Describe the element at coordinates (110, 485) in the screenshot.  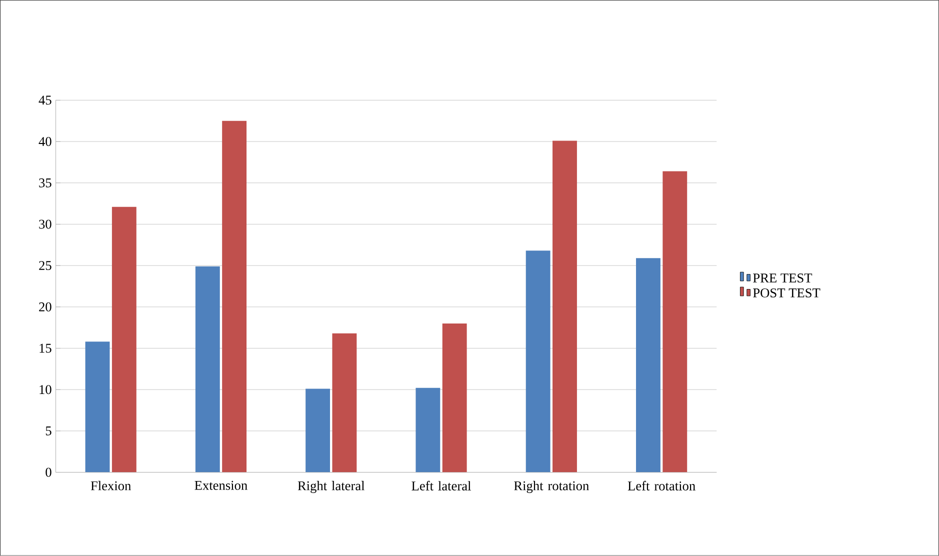
I see `x-tick-label: Flexion` at that location.